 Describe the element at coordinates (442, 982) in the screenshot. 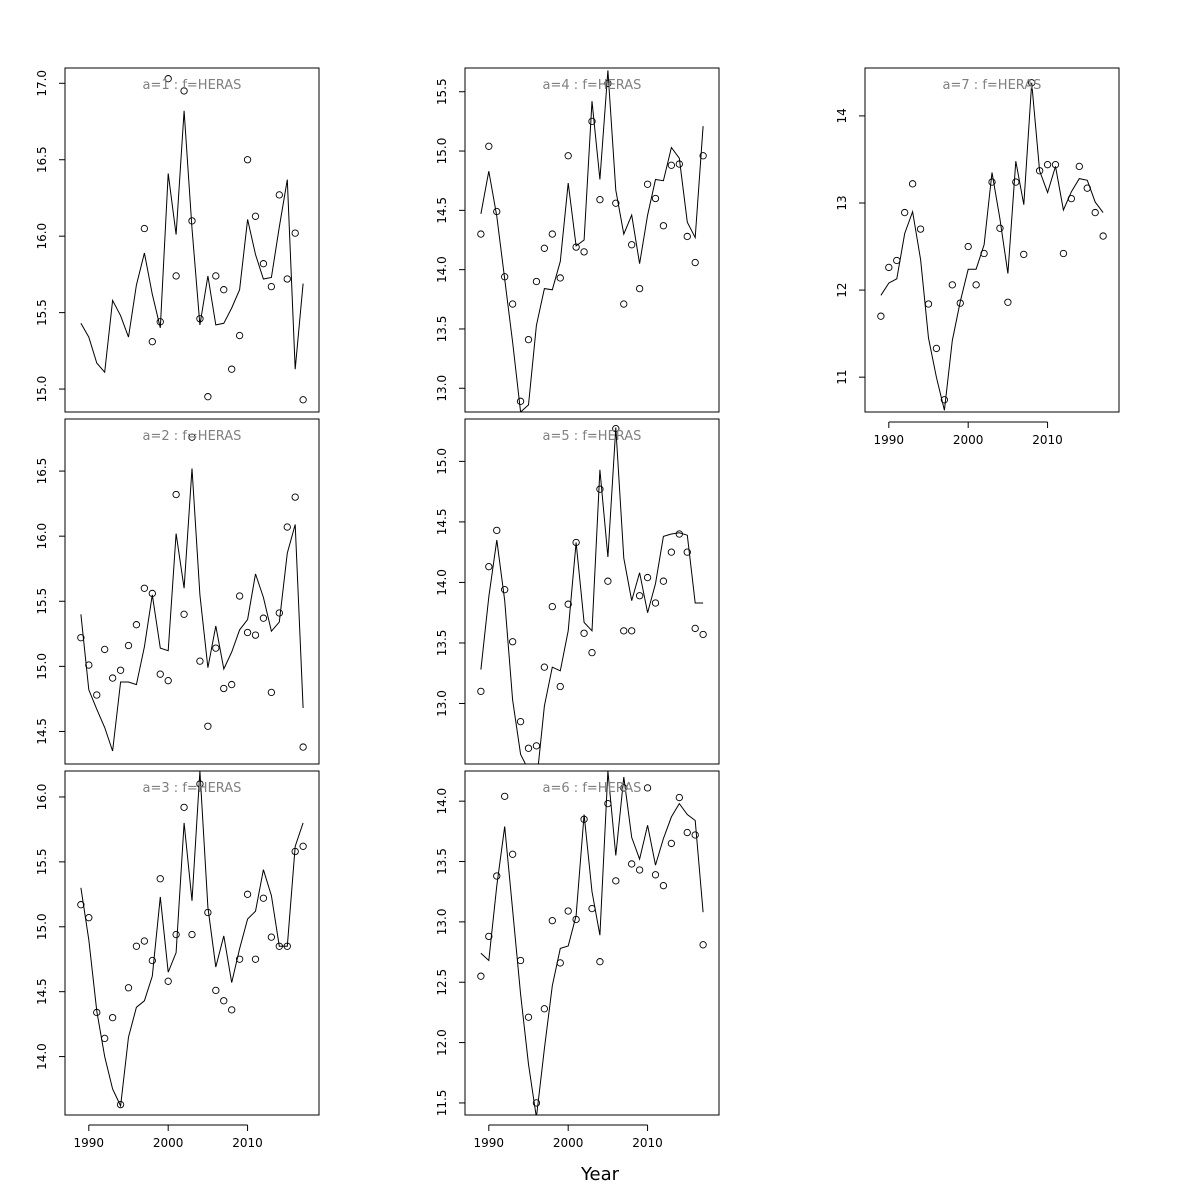

I see `y-tick-label: 12.5` at that location.